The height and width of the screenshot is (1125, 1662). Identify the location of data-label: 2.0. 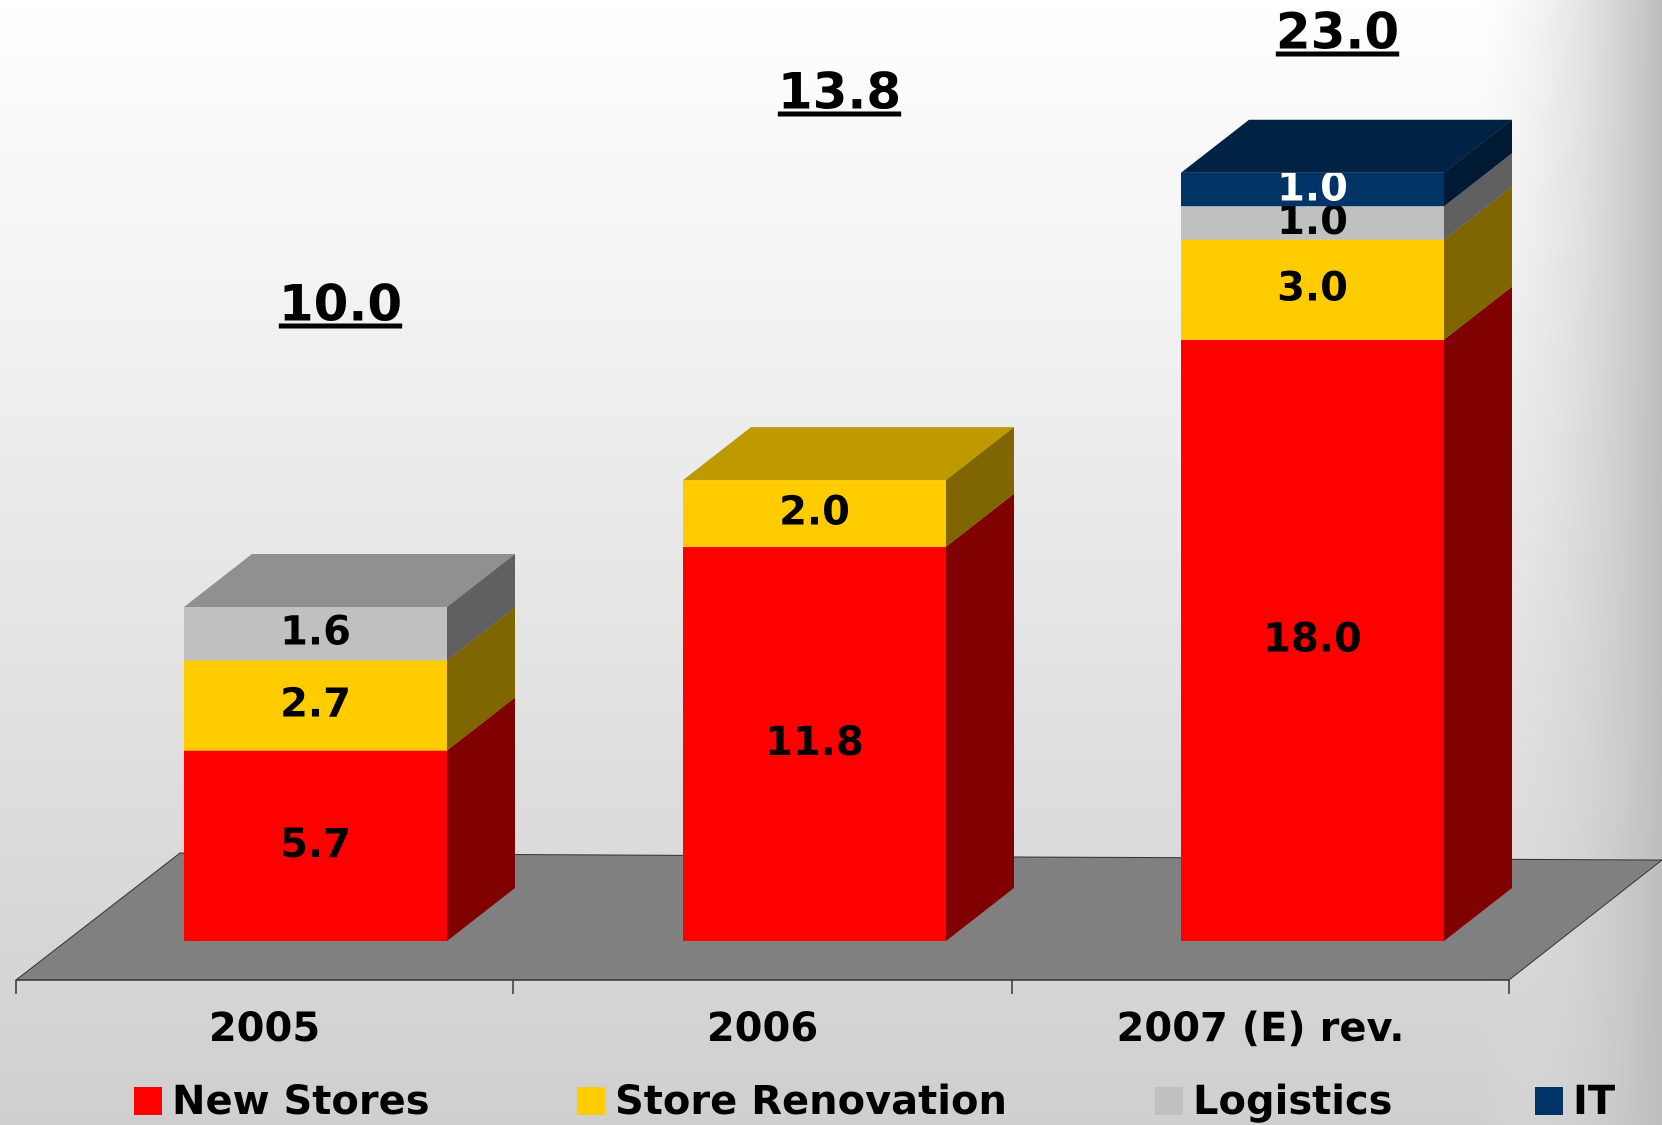
(814, 511).